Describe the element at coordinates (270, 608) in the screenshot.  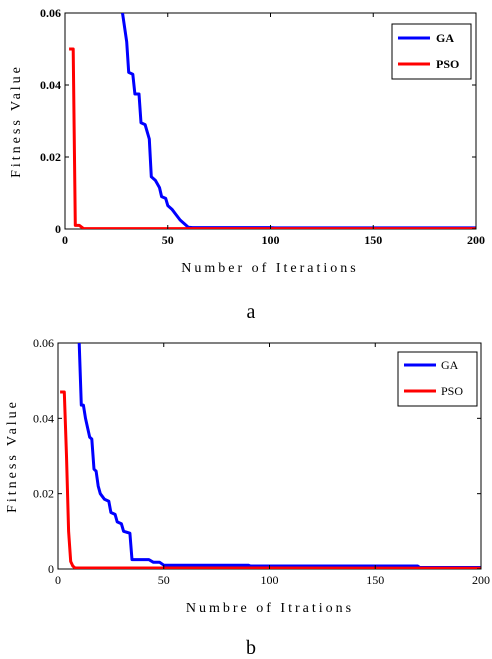
I see `x-axis-label: Numbre of Itrations` at that location.